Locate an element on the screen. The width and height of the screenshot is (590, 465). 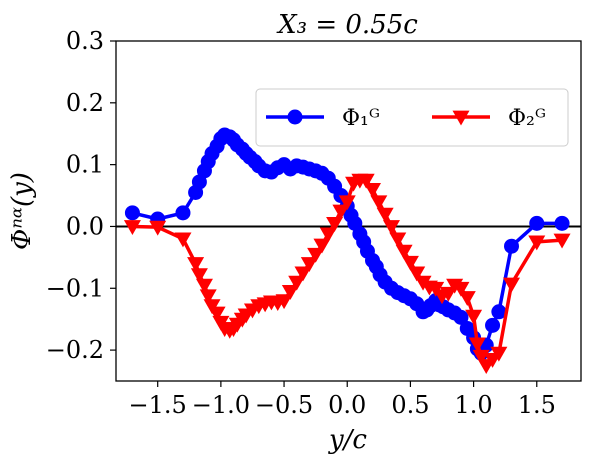
y-tick-label: 0.3 is located at coordinates (85, 41).